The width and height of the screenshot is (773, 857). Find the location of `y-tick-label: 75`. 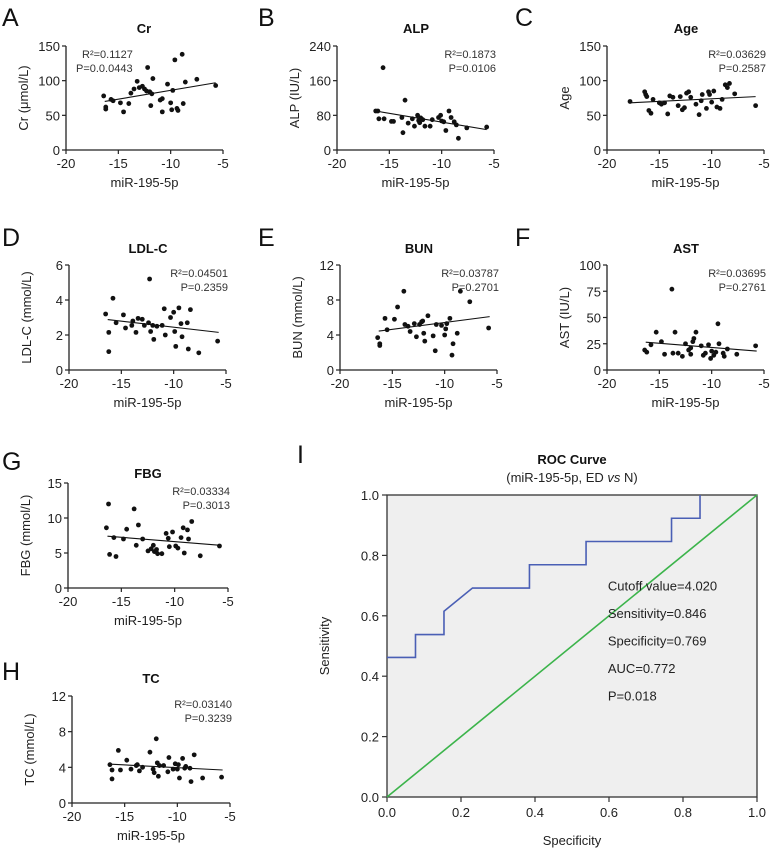

y-tick-label: 75 is located at coordinates (594, 291).